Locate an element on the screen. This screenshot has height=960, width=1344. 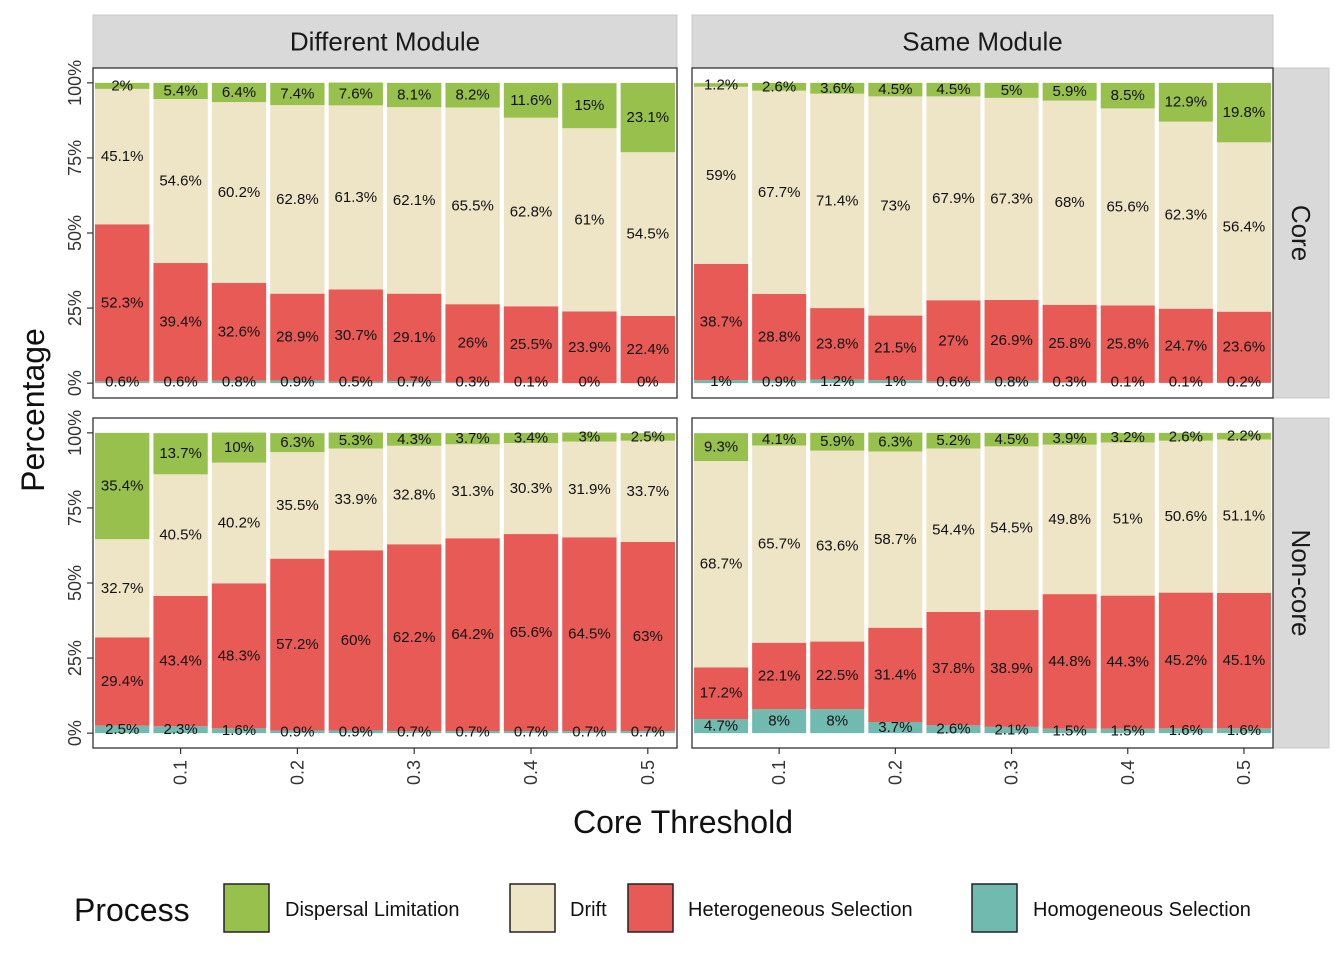
data-label-same-module-core-heterogeneous-selection-9: 24.7% is located at coordinates (1186, 345).